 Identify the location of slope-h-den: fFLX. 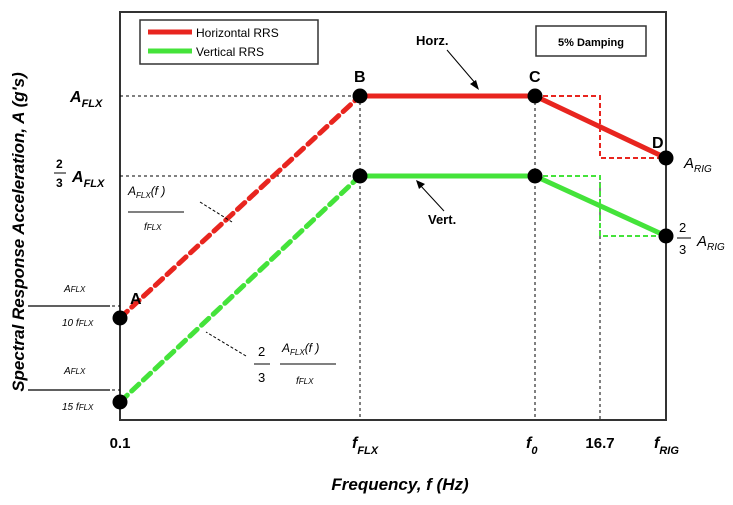
(153, 227).